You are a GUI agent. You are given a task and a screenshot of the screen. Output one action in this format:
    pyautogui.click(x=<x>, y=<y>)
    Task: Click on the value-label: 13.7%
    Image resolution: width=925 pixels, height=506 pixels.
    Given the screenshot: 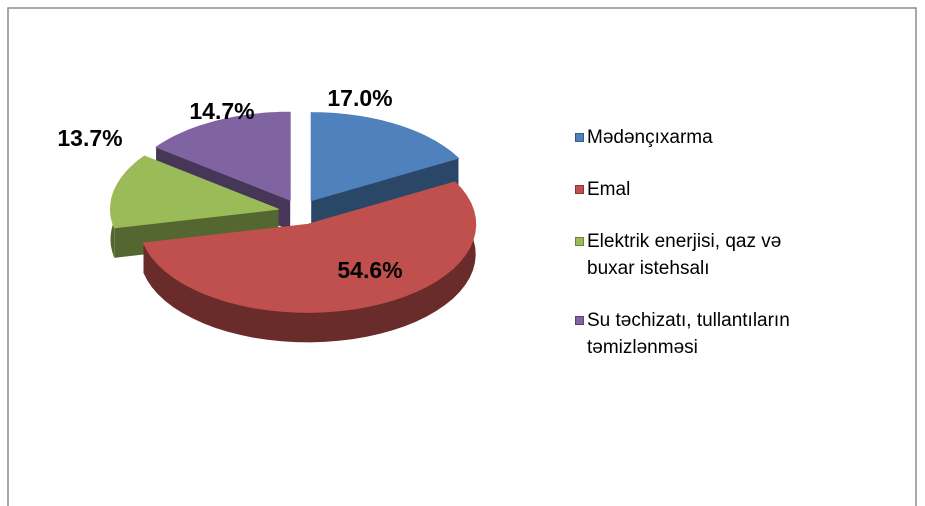 What is the action you would take?
    pyautogui.click(x=89, y=138)
    